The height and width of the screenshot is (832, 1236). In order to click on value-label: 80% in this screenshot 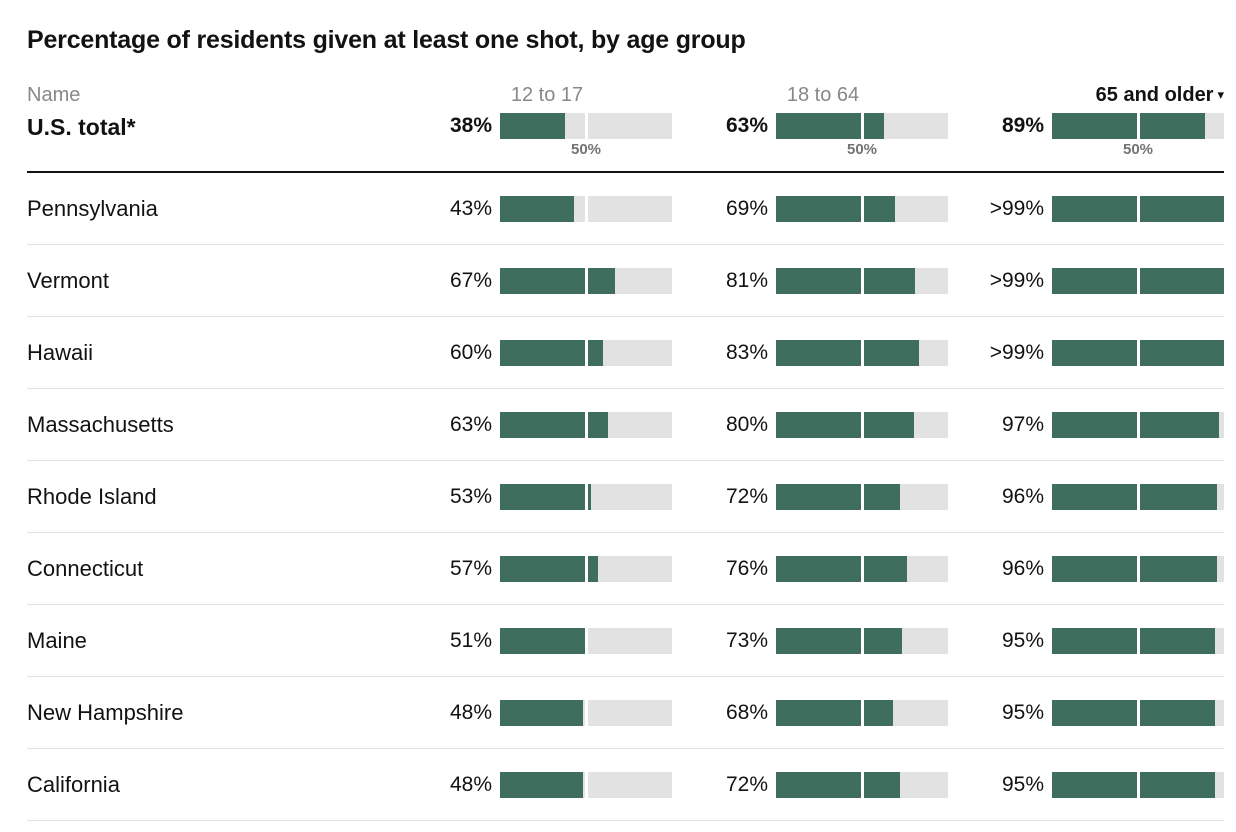, I will do `click(746, 424)`.